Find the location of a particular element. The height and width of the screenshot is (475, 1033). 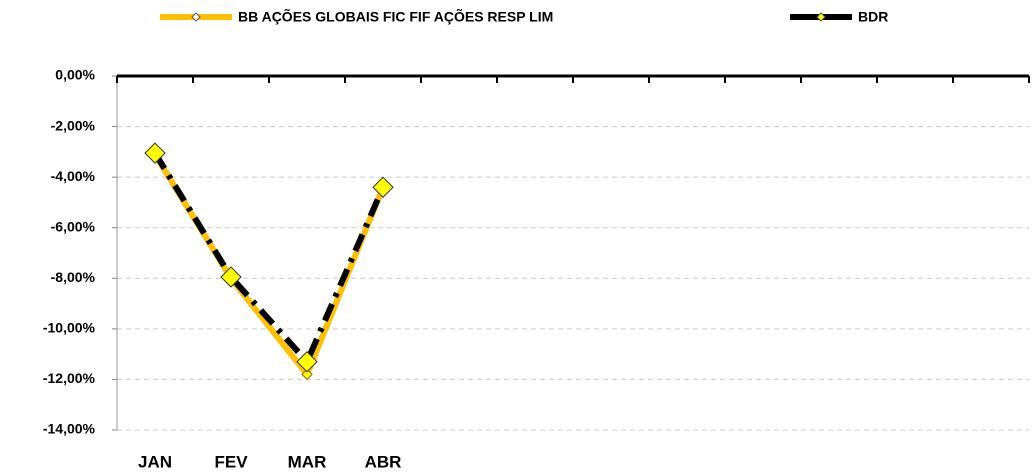

y-tick-label: -12,00% is located at coordinates (69, 378).